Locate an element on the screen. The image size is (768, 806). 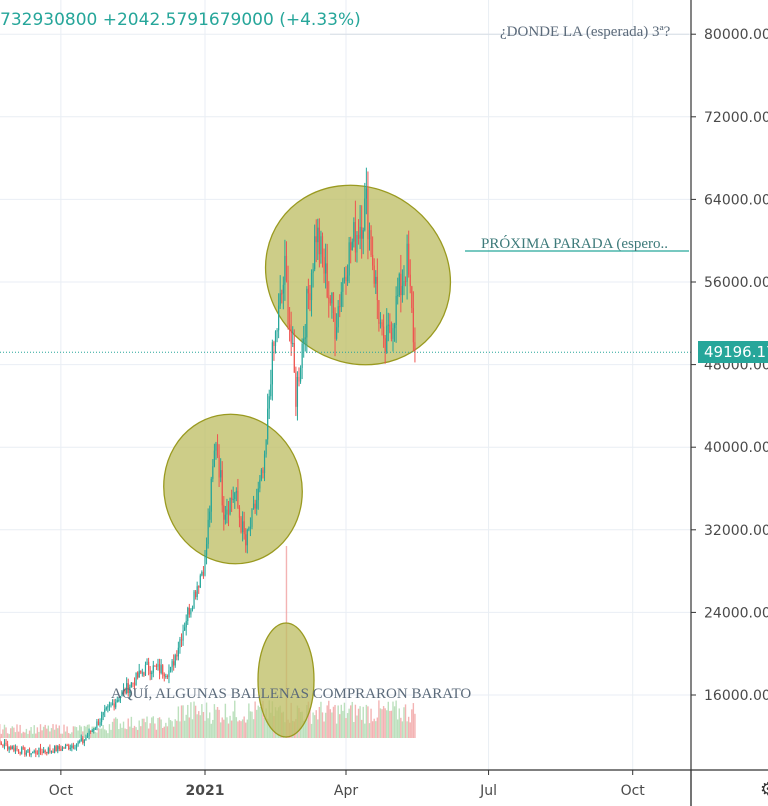
axis-settings-icon: ⚙ is located at coordinates (764, 789).